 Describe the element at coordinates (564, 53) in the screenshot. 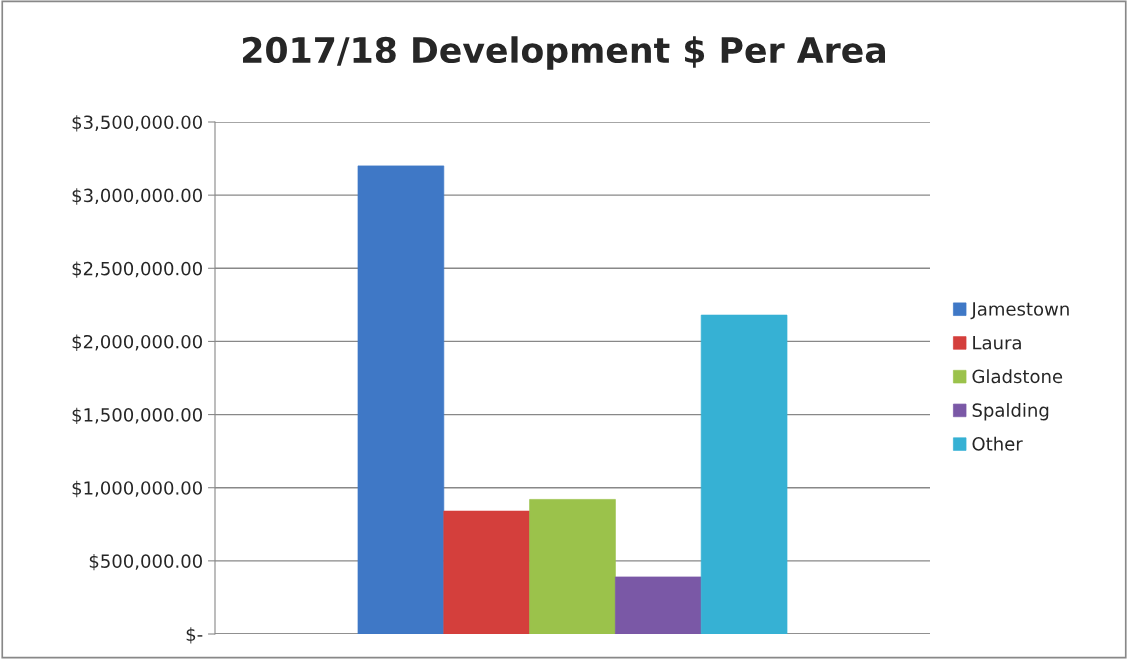

I see `chart-title: 2017/18 Development $ Per Area` at that location.